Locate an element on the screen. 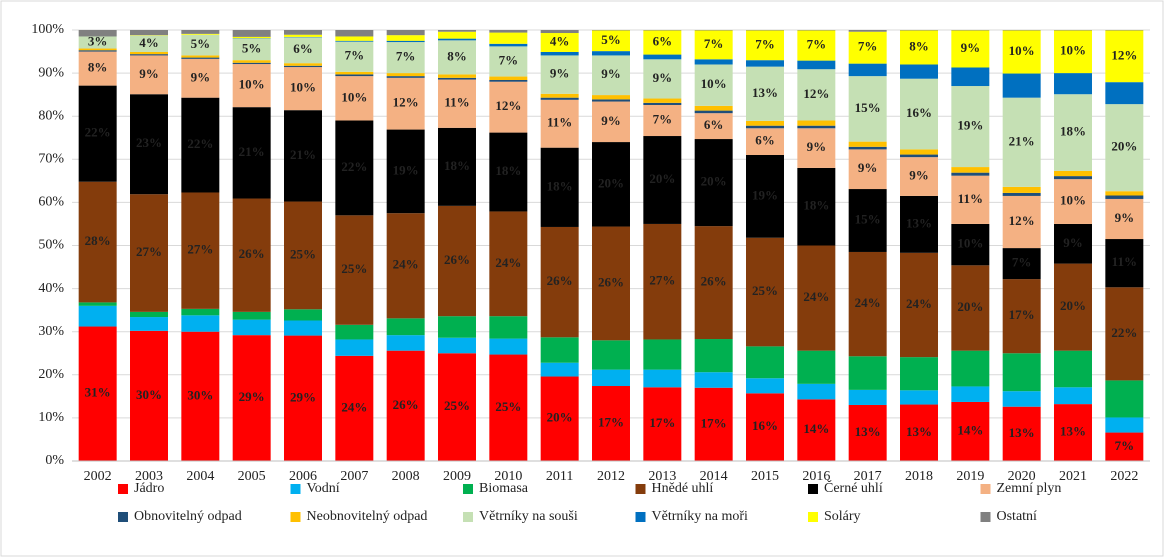 The image size is (1164, 557). legend-label: Hnědé uhlí is located at coordinates (683, 488).